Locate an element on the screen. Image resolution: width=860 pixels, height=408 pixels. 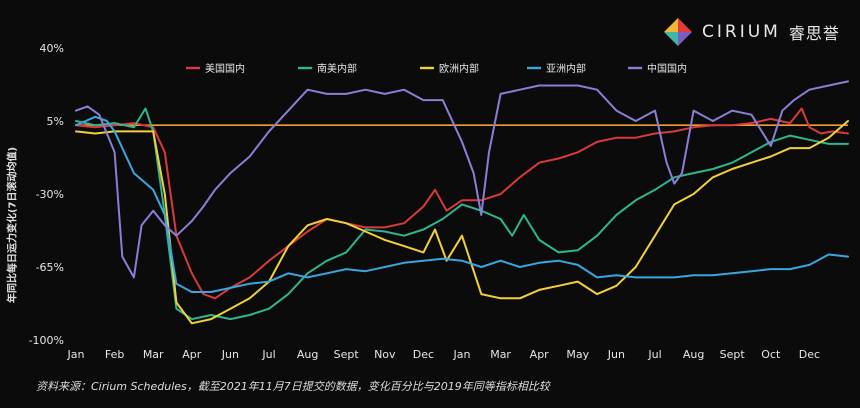
legend-item-0: 美国国内 is located at coordinates (215, 68).